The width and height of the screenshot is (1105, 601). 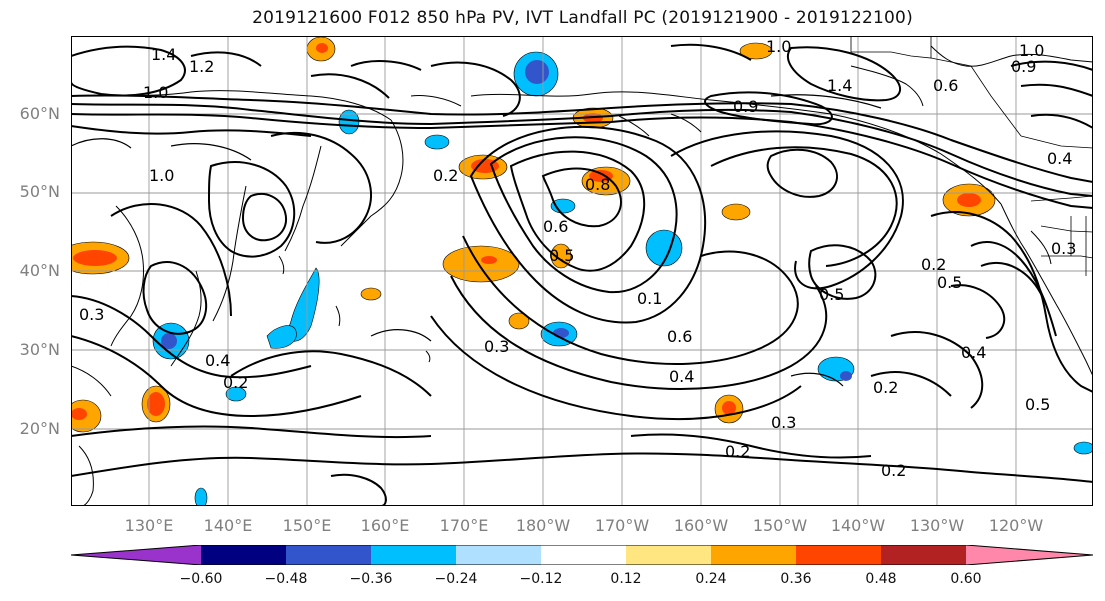 I want to click on colorbar-tick: 0.24, so click(x=711, y=579).